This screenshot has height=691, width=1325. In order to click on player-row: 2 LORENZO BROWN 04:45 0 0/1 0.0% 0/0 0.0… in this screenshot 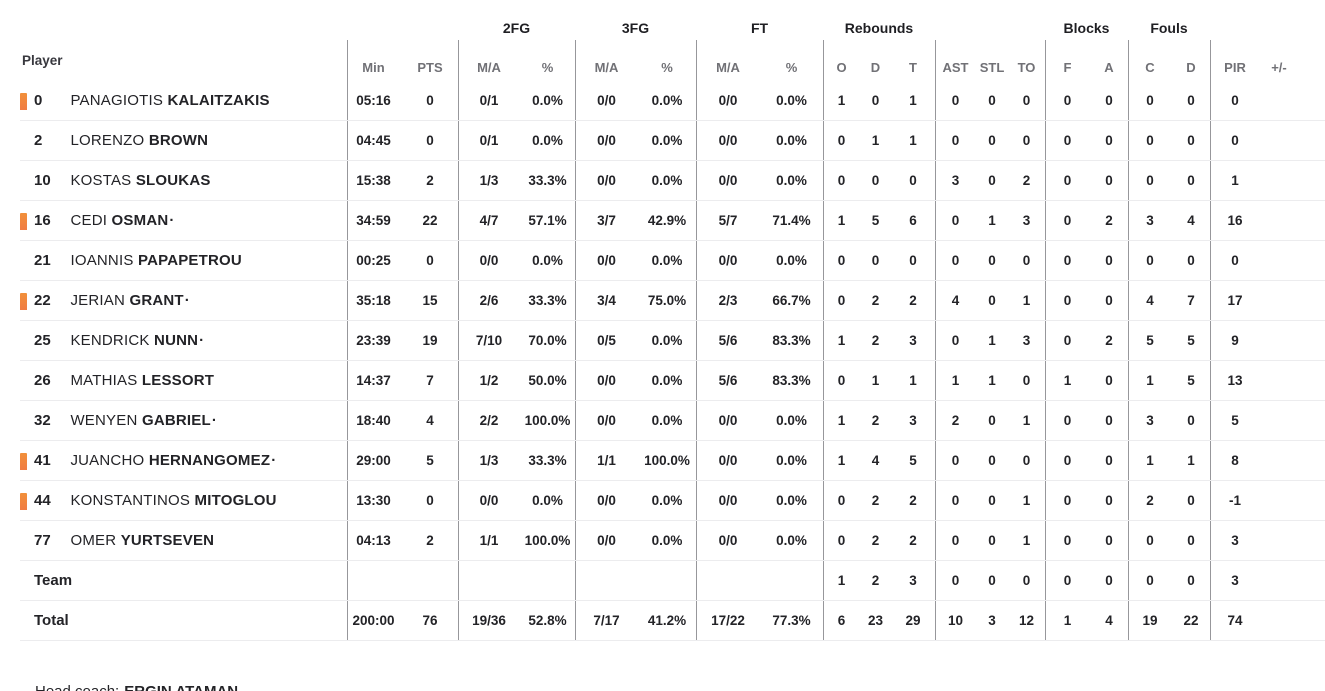, I will do `click(672, 141)`.